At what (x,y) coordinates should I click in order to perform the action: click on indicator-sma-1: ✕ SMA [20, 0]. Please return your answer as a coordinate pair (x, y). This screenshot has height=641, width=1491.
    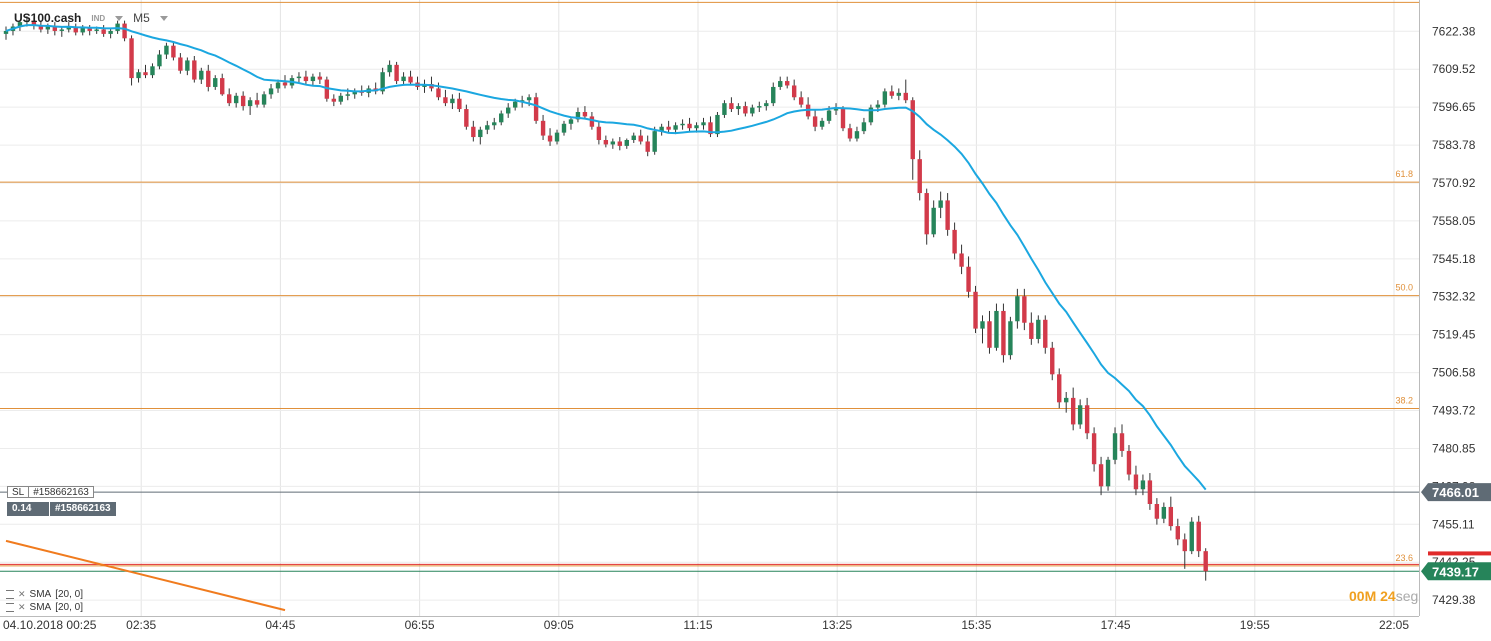
    Looking at the image, I should click on (44, 594).